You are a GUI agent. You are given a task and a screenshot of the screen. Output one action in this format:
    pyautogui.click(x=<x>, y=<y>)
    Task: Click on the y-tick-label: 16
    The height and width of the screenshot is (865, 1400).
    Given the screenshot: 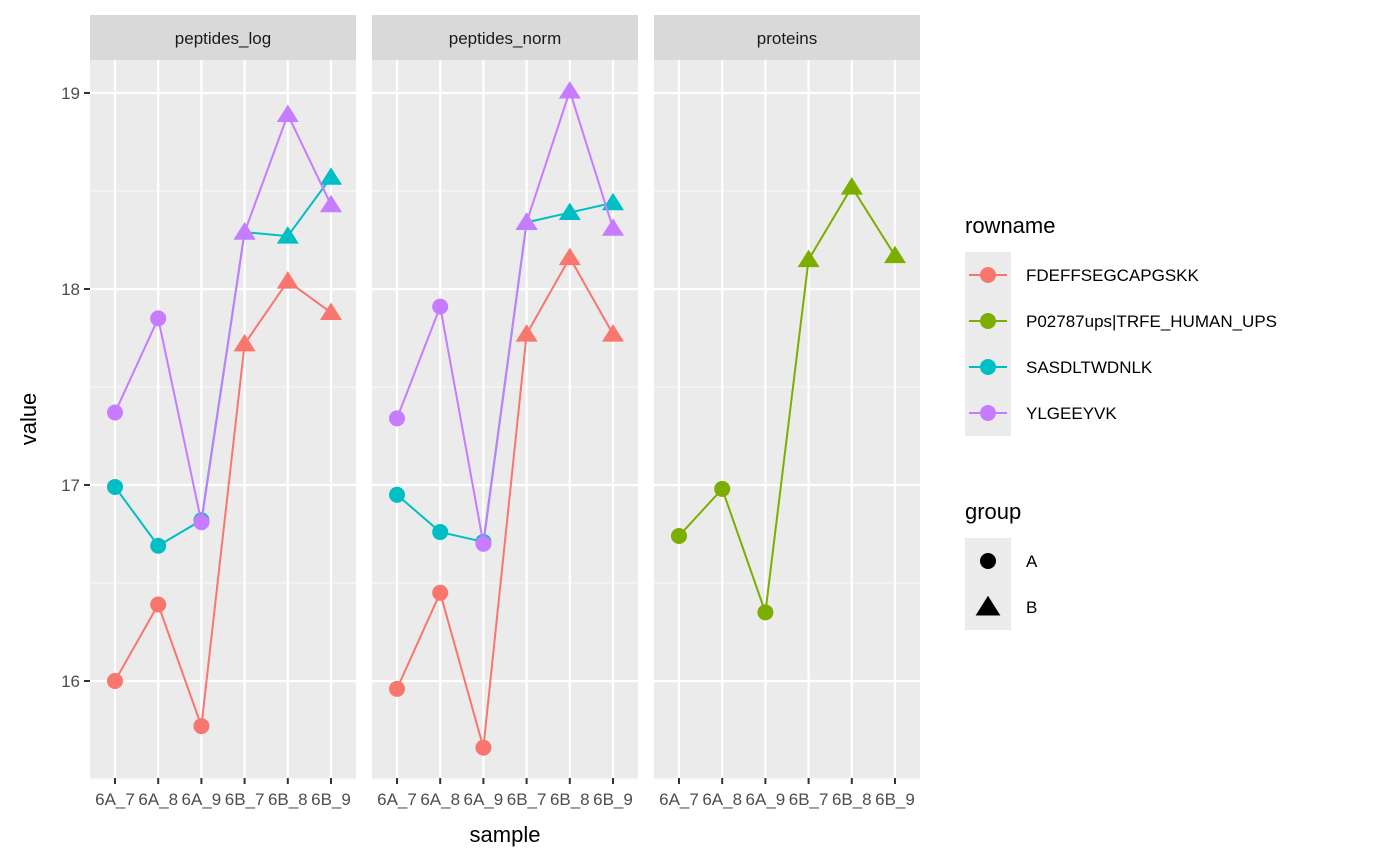 What is the action you would take?
    pyautogui.click(x=70, y=681)
    